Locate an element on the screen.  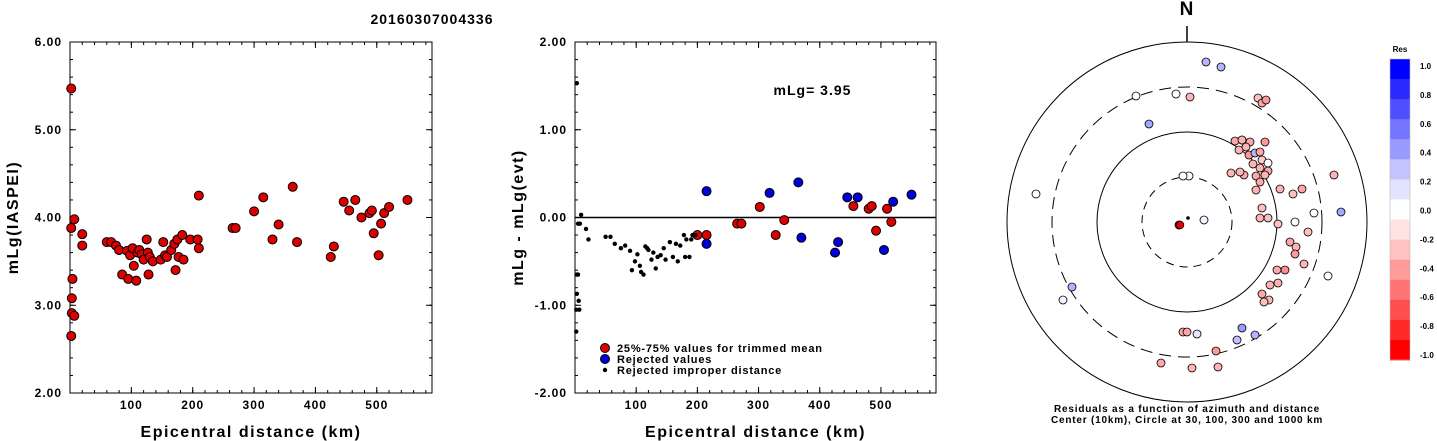
colorbar-tick-label: -0.4 is located at coordinates (1427, 268).